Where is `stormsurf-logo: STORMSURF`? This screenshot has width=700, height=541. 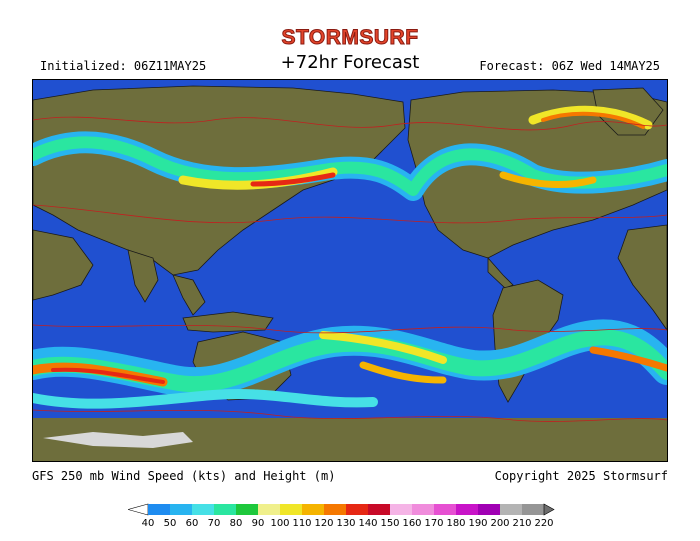 stormsurf-logo: STORMSURF is located at coordinates (350, 38).